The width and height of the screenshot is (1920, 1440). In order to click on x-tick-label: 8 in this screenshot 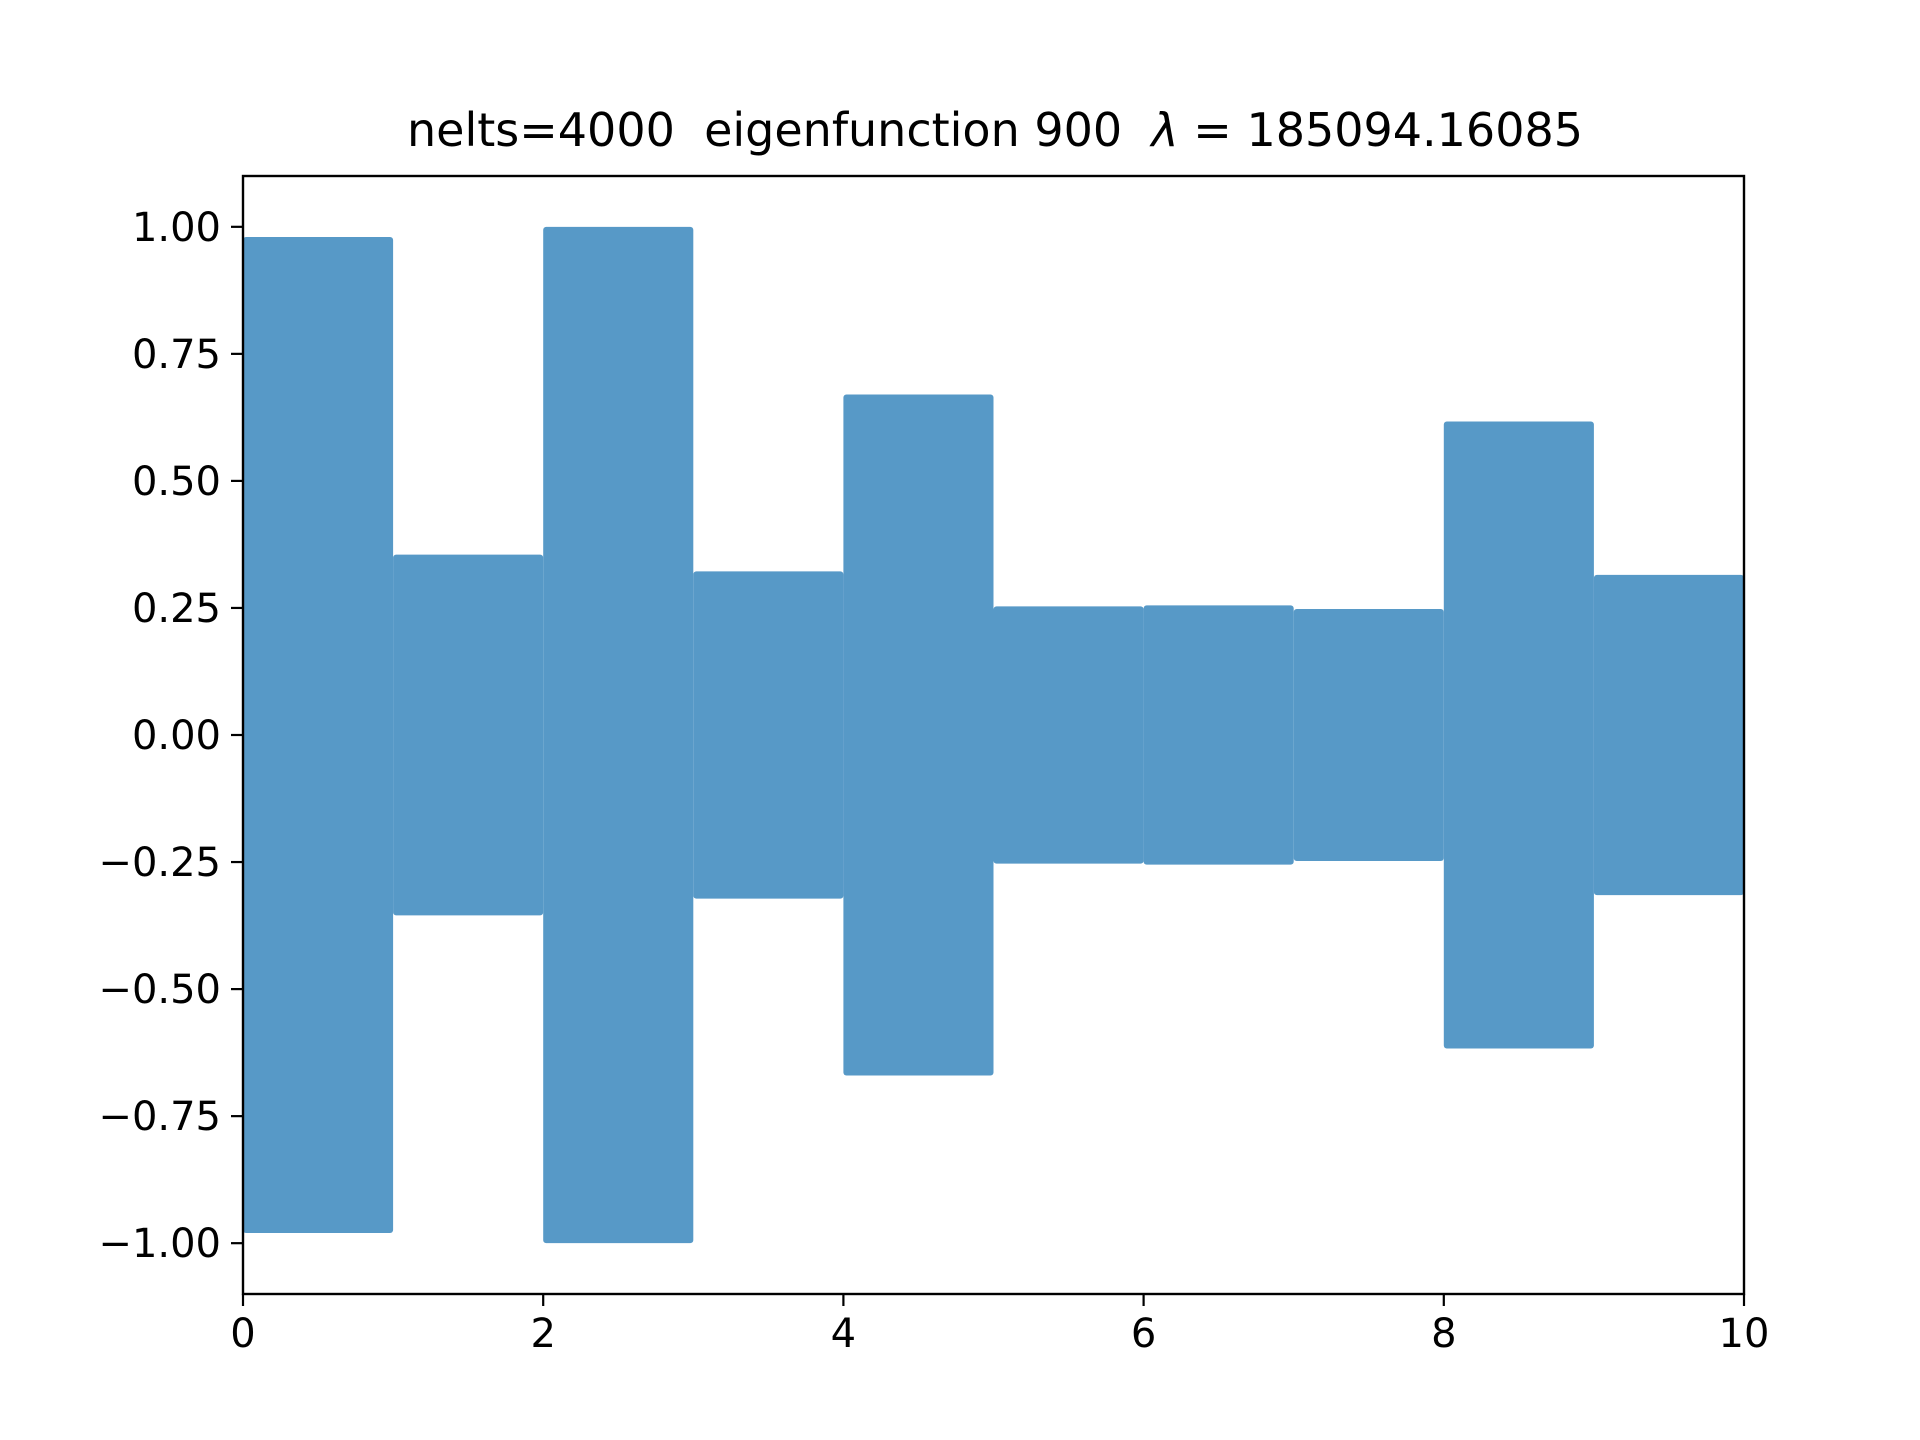, I will do `click(1443, 1334)`.